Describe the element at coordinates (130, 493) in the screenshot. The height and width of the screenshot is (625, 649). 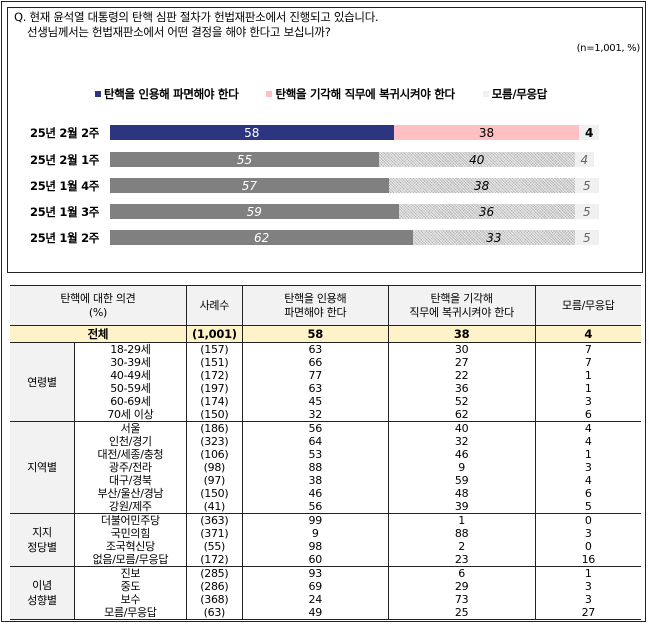
I see `cell-label: 부산/울산/경남` at that location.